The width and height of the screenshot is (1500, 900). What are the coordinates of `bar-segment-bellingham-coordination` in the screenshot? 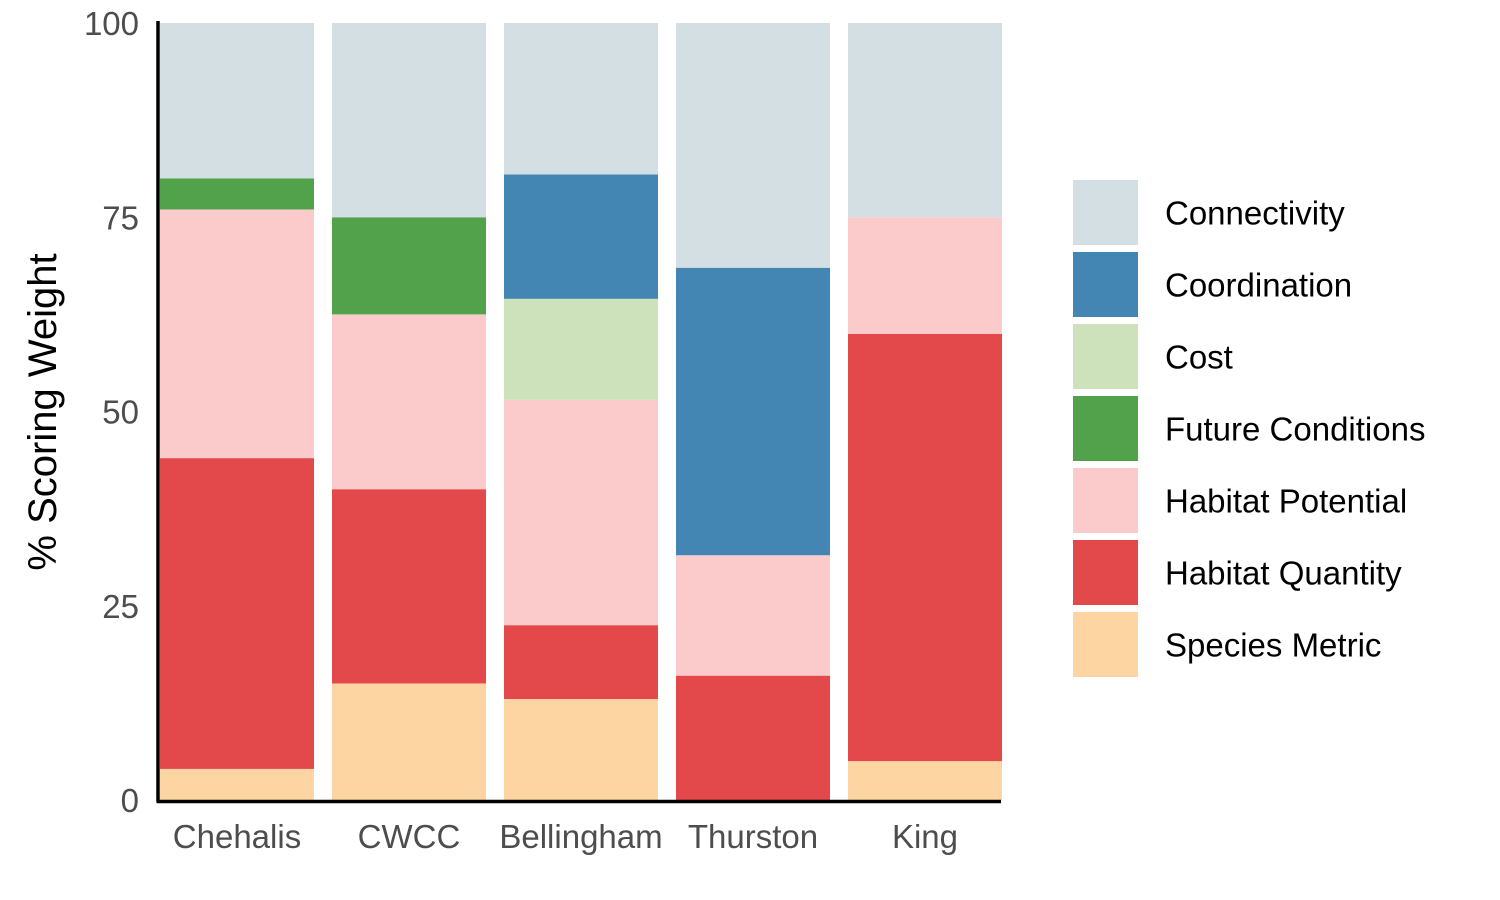 It's located at (581, 236).